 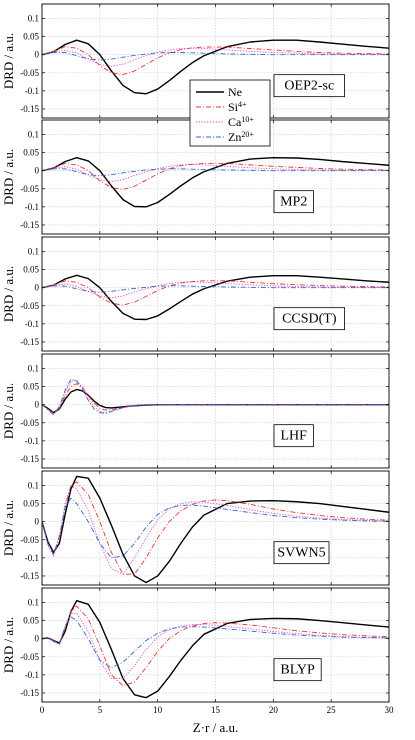 What do you see at coordinates (230, 113) in the screenshot?
I see `legend-box` at bounding box center [230, 113].